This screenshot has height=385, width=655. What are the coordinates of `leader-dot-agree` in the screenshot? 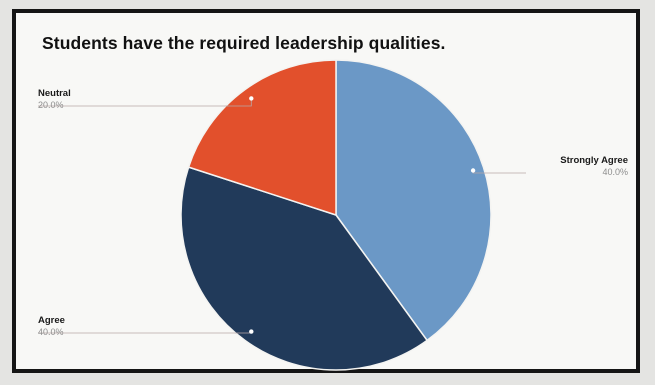 It's located at (251, 331).